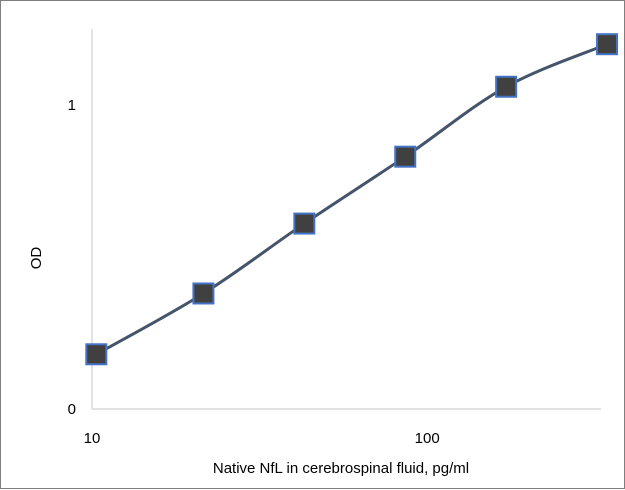 This screenshot has height=490, width=625. Describe the element at coordinates (92, 438) in the screenshot. I see `x-tick-label: 10` at that location.